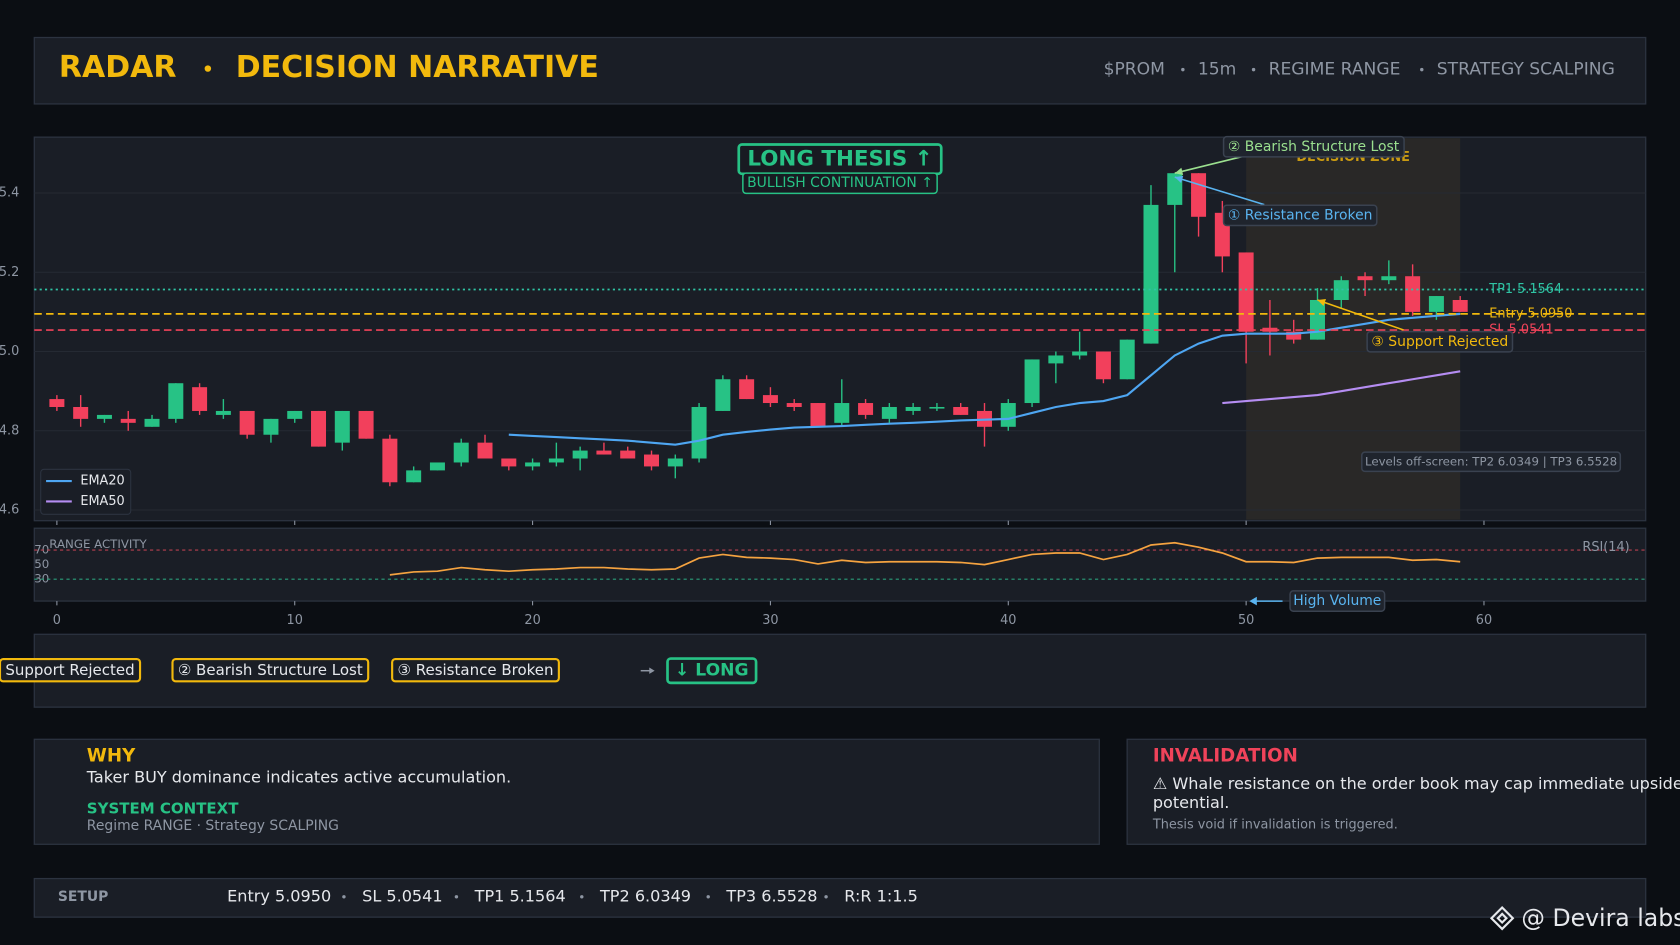 The image size is (1680, 945). What do you see at coordinates (57, 620) in the screenshot?
I see `x-tick-label: 0` at bounding box center [57, 620].